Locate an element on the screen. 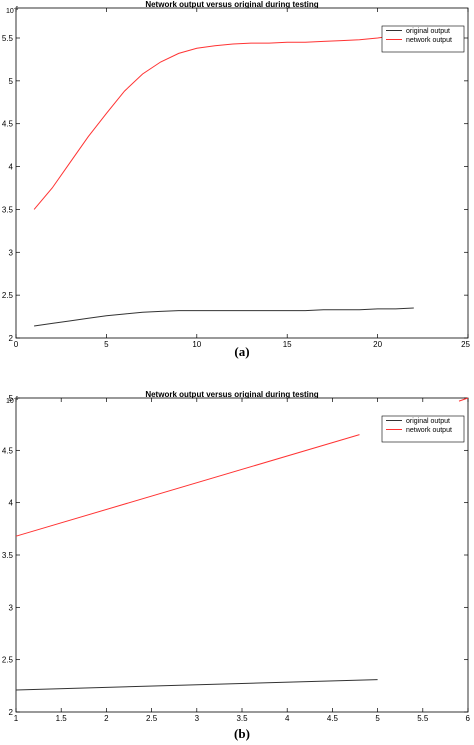 The image size is (474, 745). panel-caption: (a) is located at coordinates (241, 351).